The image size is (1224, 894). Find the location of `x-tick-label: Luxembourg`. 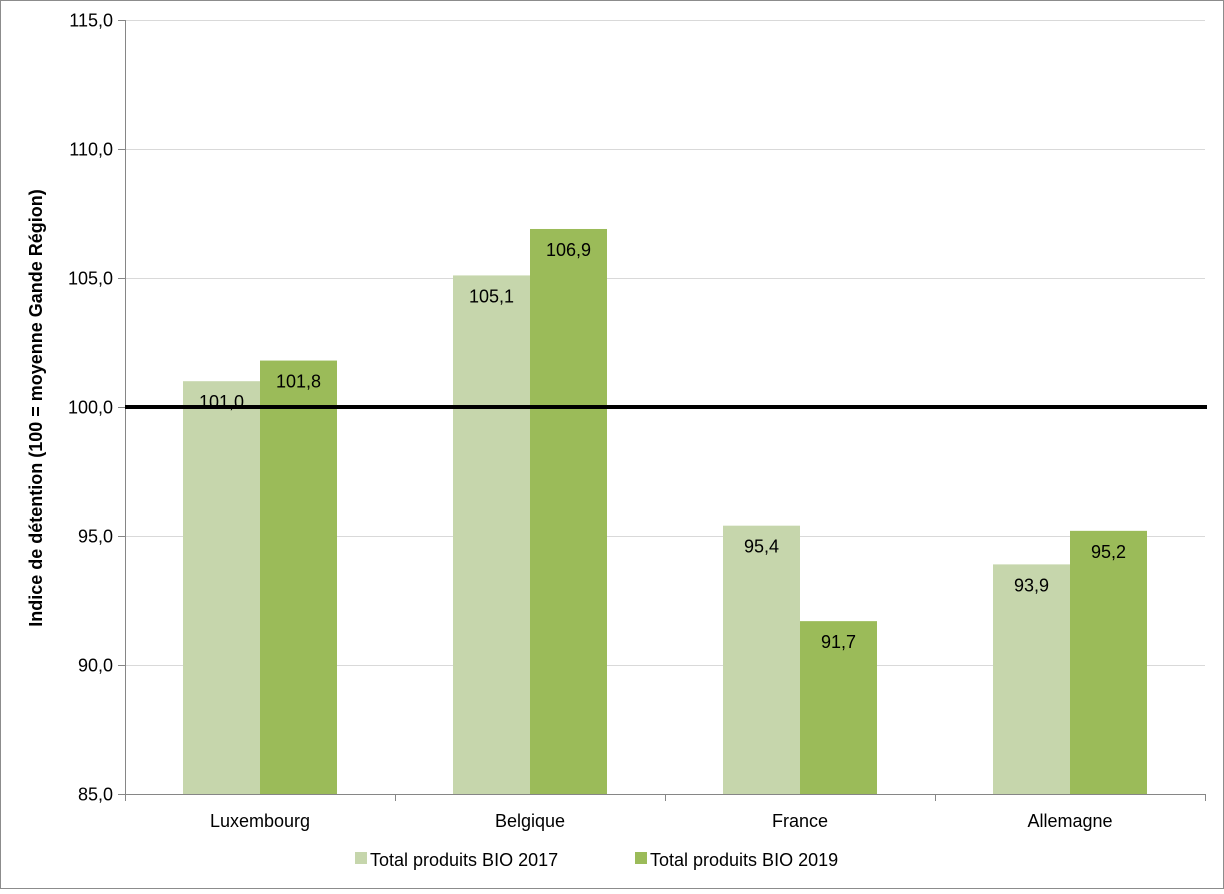

x-tick-label: Luxembourg is located at coordinates (260, 821).